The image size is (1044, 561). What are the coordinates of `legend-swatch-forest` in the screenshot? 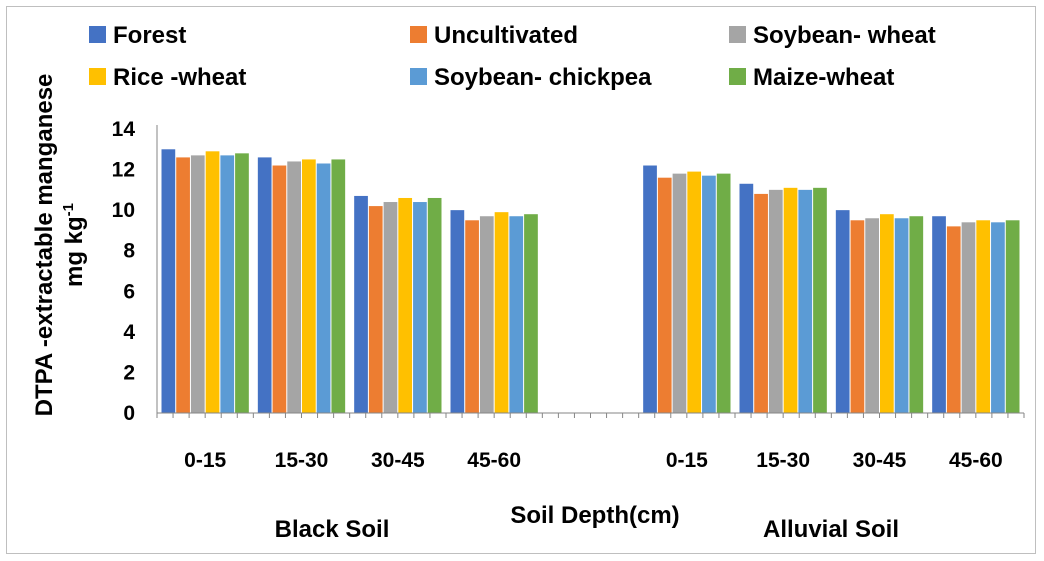 It's located at (97, 34).